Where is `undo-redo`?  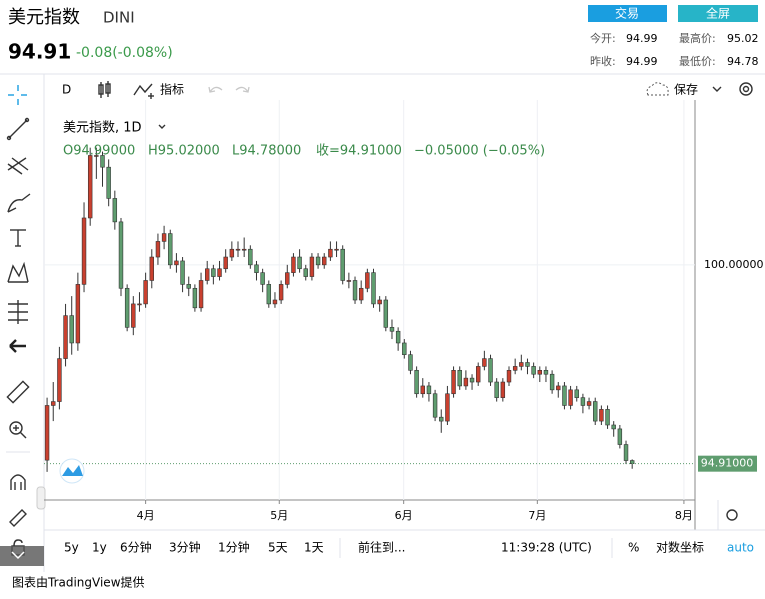
undo-redo is located at coordinates (229, 89).